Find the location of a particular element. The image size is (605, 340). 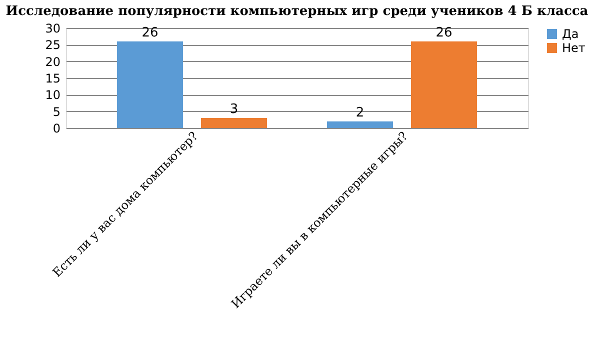

y-tick-label: 10 is located at coordinates (52, 95).